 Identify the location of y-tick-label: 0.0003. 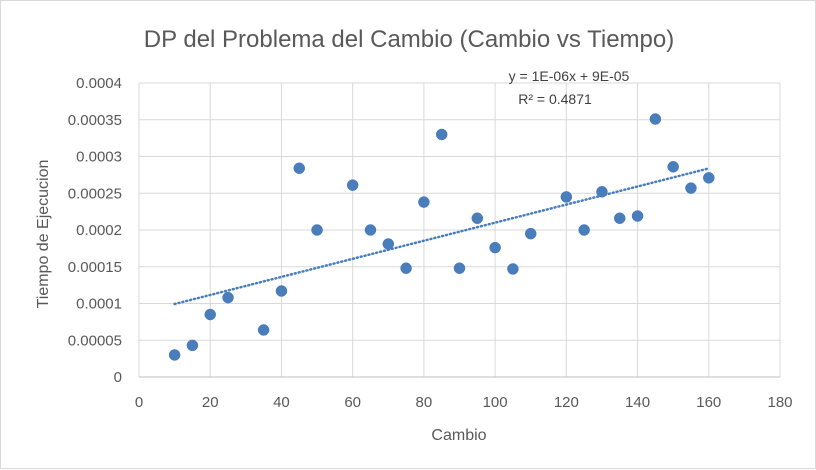
(99, 157).